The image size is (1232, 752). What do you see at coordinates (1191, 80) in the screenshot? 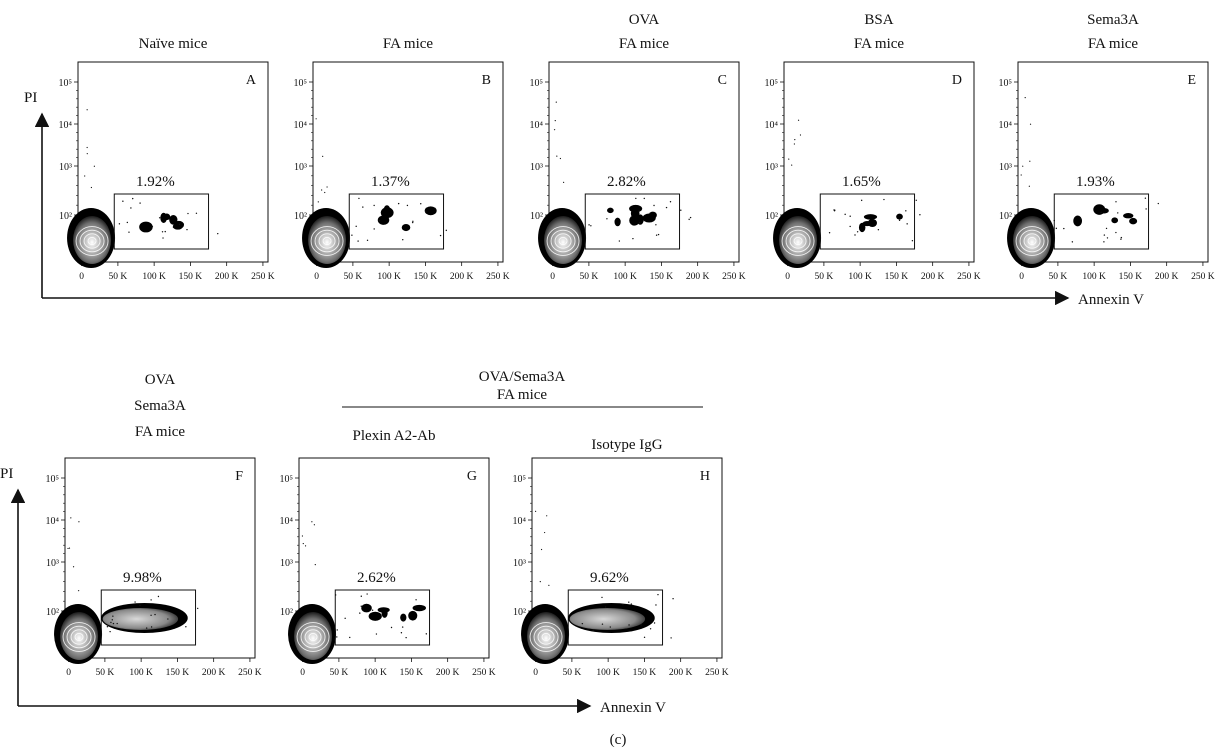
I see `panel-letter: E` at bounding box center [1191, 80].